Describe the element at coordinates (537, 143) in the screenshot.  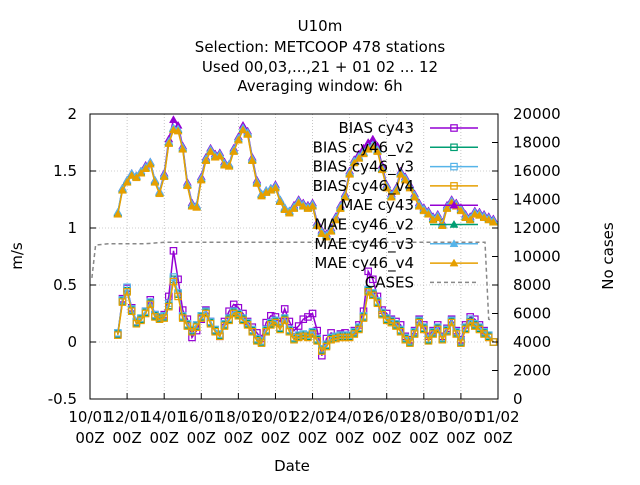
I see `y2-tick-label: 18000` at that location.